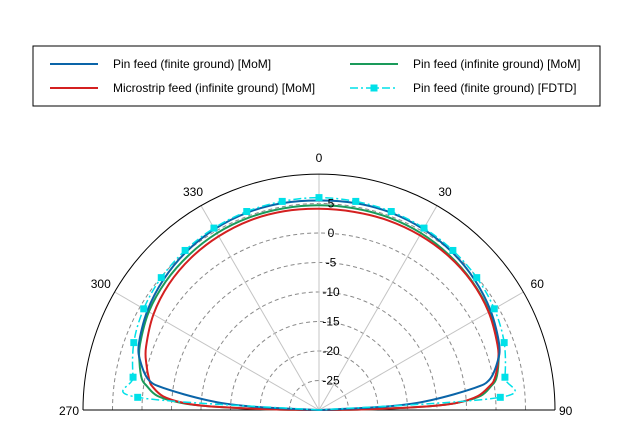 Image resolution: width=626 pixels, height=446 pixels. I want to click on radial-tick-label: -10, so click(331, 292).